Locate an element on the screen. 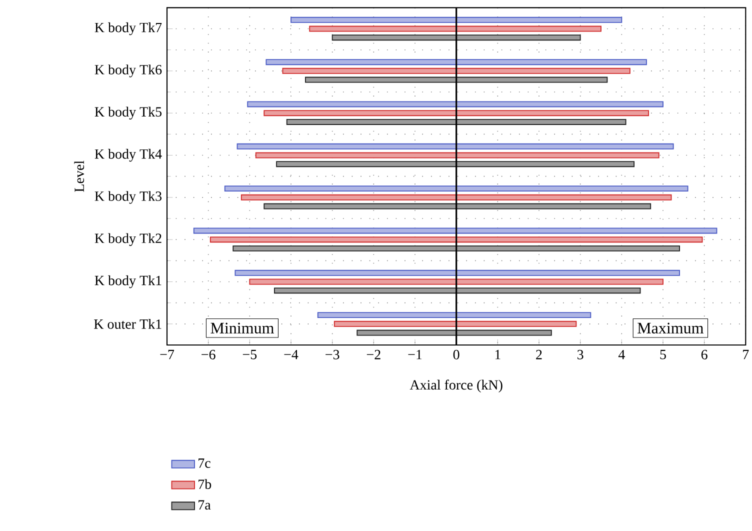 The image size is (752, 531). x-tick-label: 3 is located at coordinates (581, 355).